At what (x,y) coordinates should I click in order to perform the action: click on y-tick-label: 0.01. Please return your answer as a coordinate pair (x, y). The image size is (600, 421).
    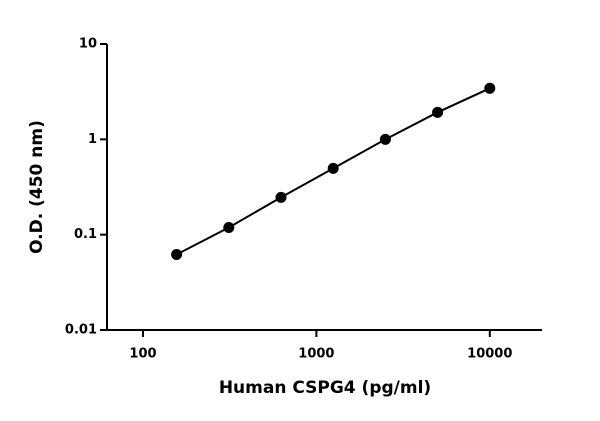
    Looking at the image, I should click on (81, 330).